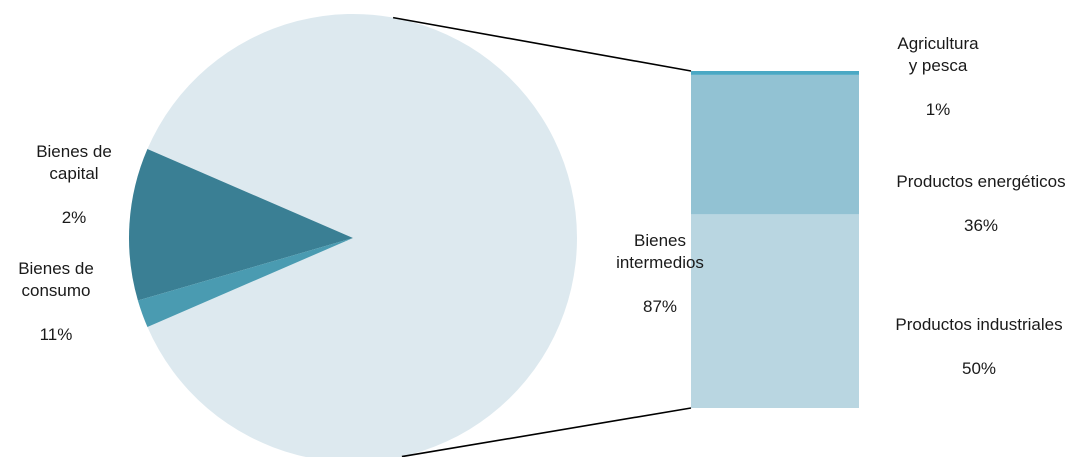 This screenshot has height=457, width=1092. What do you see at coordinates (979, 368) in the screenshot?
I see `label-productos-industriales-pct: 50%` at bounding box center [979, 368].